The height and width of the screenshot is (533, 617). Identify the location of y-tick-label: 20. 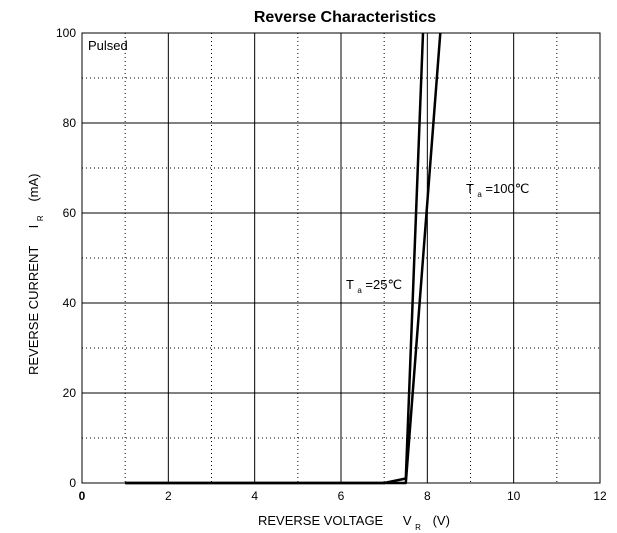
(70, 393).